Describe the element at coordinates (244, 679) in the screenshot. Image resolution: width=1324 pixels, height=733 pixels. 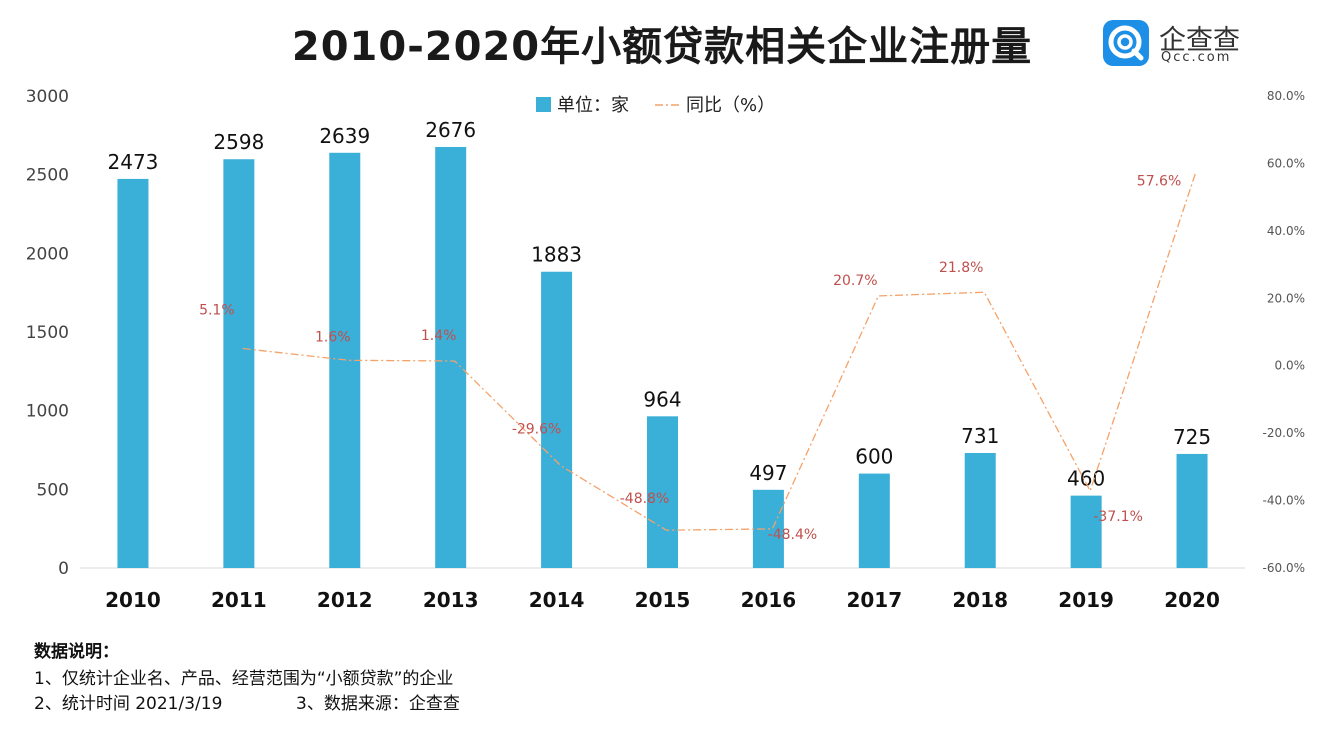
I see `note-line-1: 1、仅统计企业名、产品、经营范围为“小额贷款”的企业` at that location.